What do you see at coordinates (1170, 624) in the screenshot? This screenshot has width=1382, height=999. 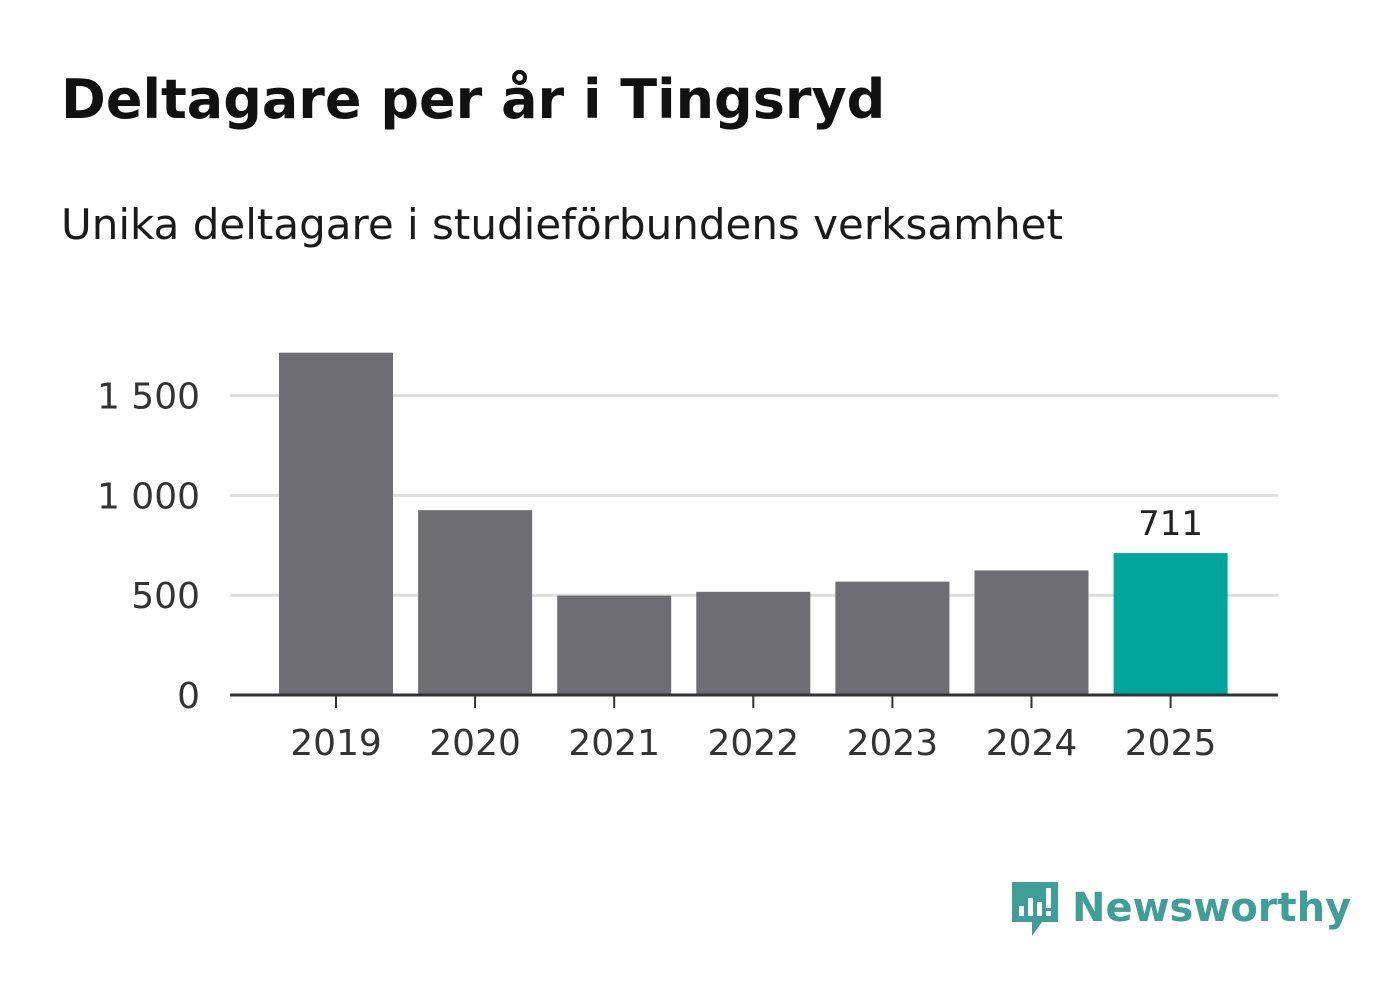 I see `bar-2025` at bounding box center [1170, 624].